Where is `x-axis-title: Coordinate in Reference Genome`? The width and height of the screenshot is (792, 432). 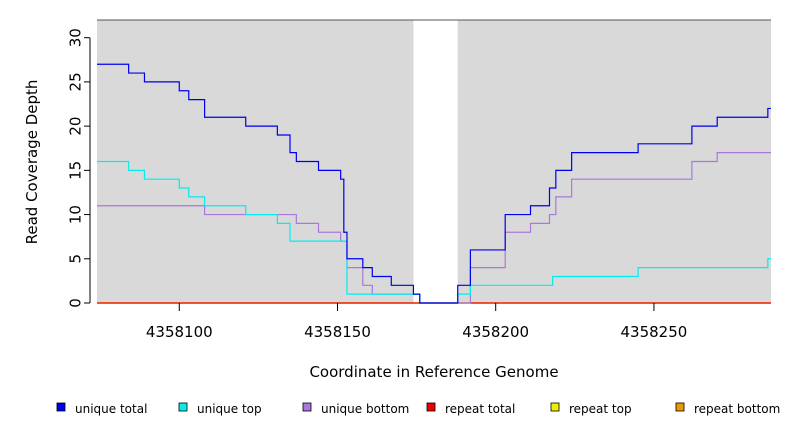
x-axis-title: Coordinate in Reference Genome is located at coordinates (433, 372).